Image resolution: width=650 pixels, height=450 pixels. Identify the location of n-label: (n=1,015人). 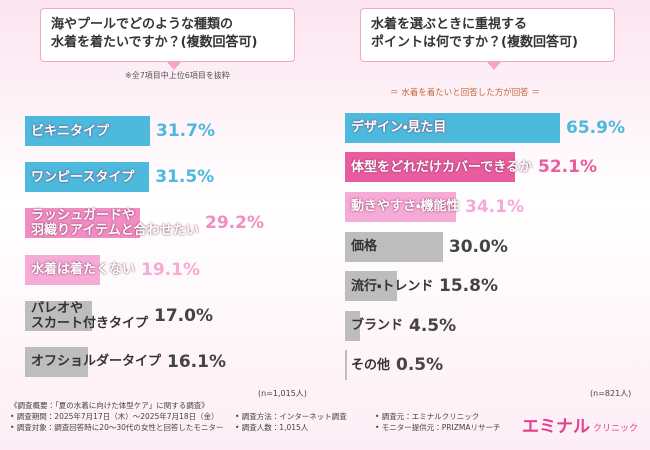
(282, 393).